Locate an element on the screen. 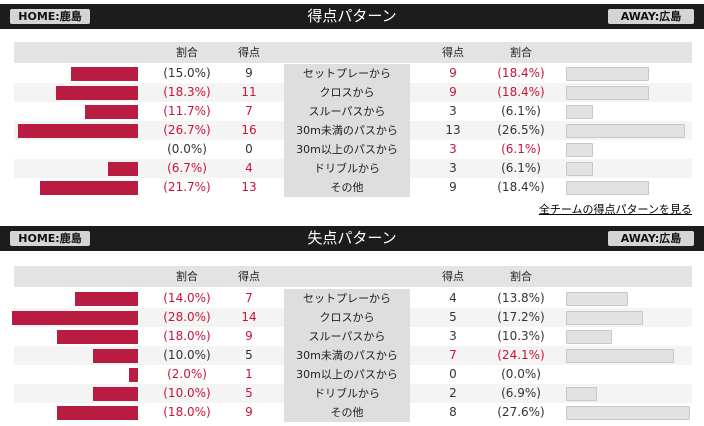 The width and height of the screenshot is (704, 426). home-points: 14 is located at coordinates (249, 317).